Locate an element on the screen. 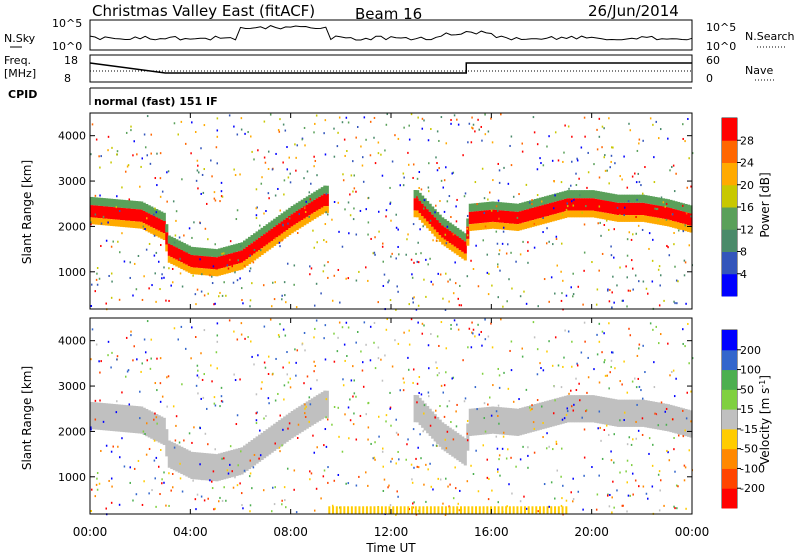 The image size is (800, 554). velocity-near-range-echo is located at coordinates (412, 510).